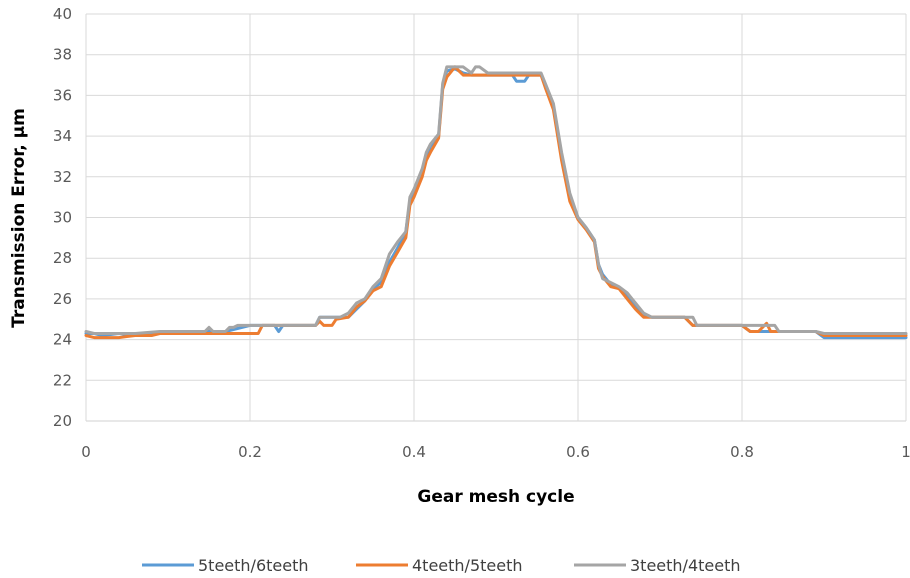 The width and height of the screenshot is (910, 578). Describe the element at coordinates (62, 95) in the screenshot. I see `y-tick-label: 36` at that location.